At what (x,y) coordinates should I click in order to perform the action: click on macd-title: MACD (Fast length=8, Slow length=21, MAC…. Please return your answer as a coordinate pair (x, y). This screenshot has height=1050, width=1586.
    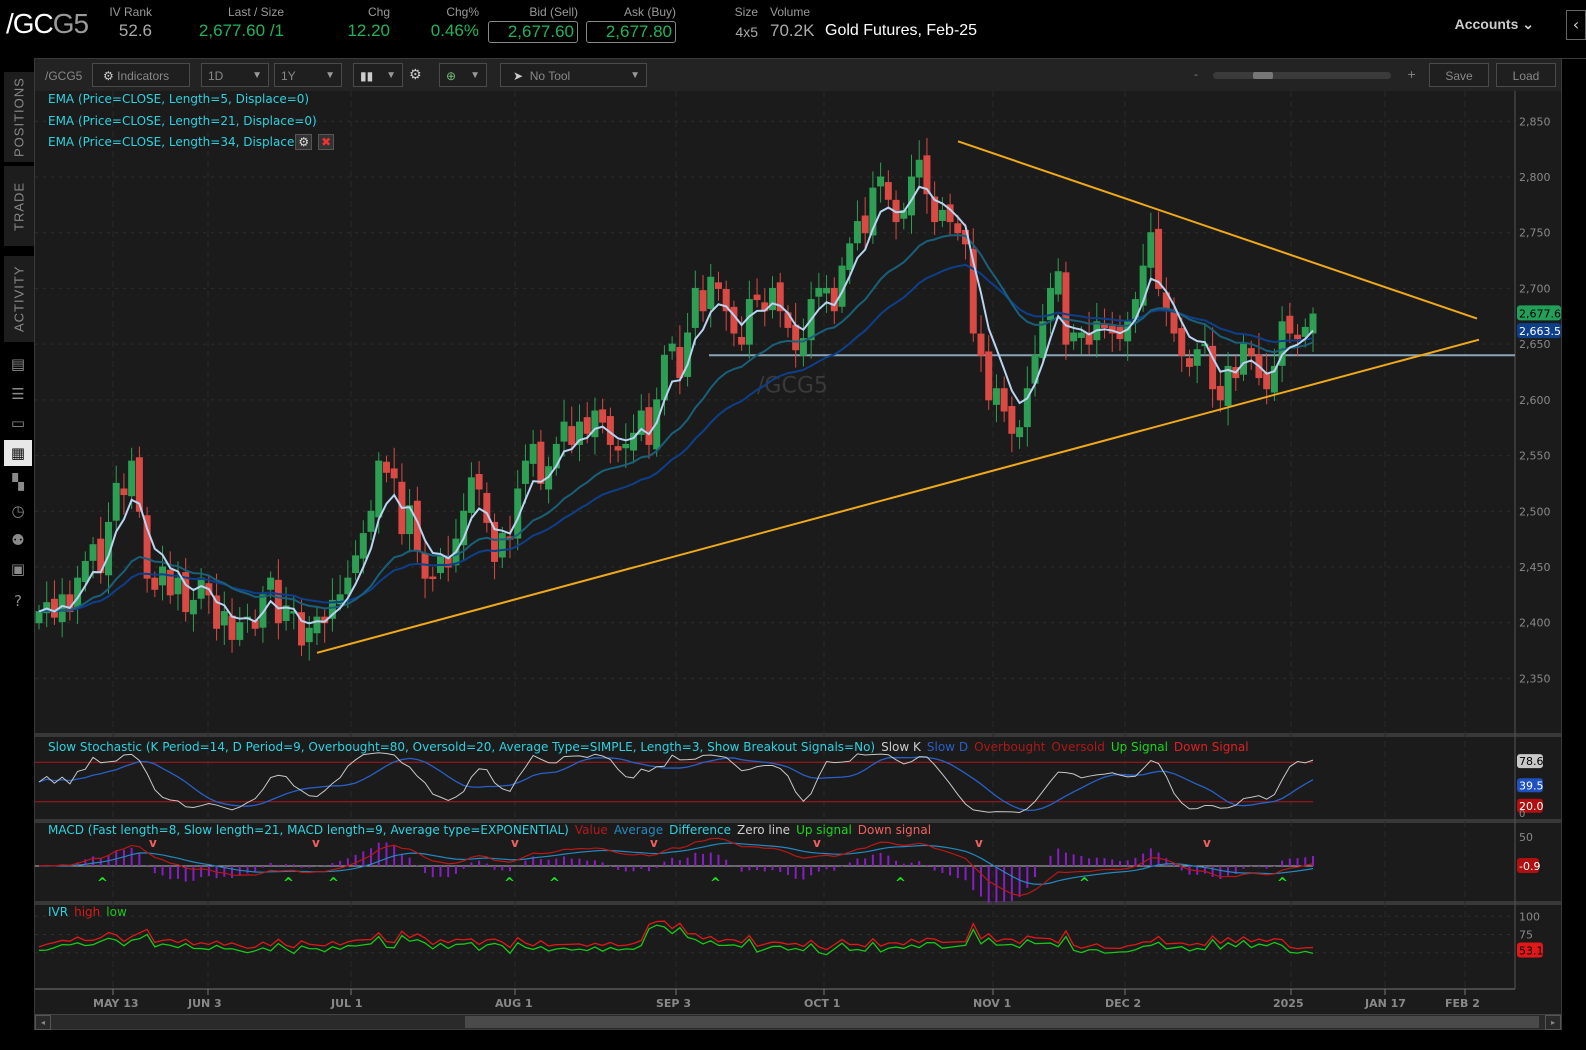
    Looking at the image, I should click on (490, 830).